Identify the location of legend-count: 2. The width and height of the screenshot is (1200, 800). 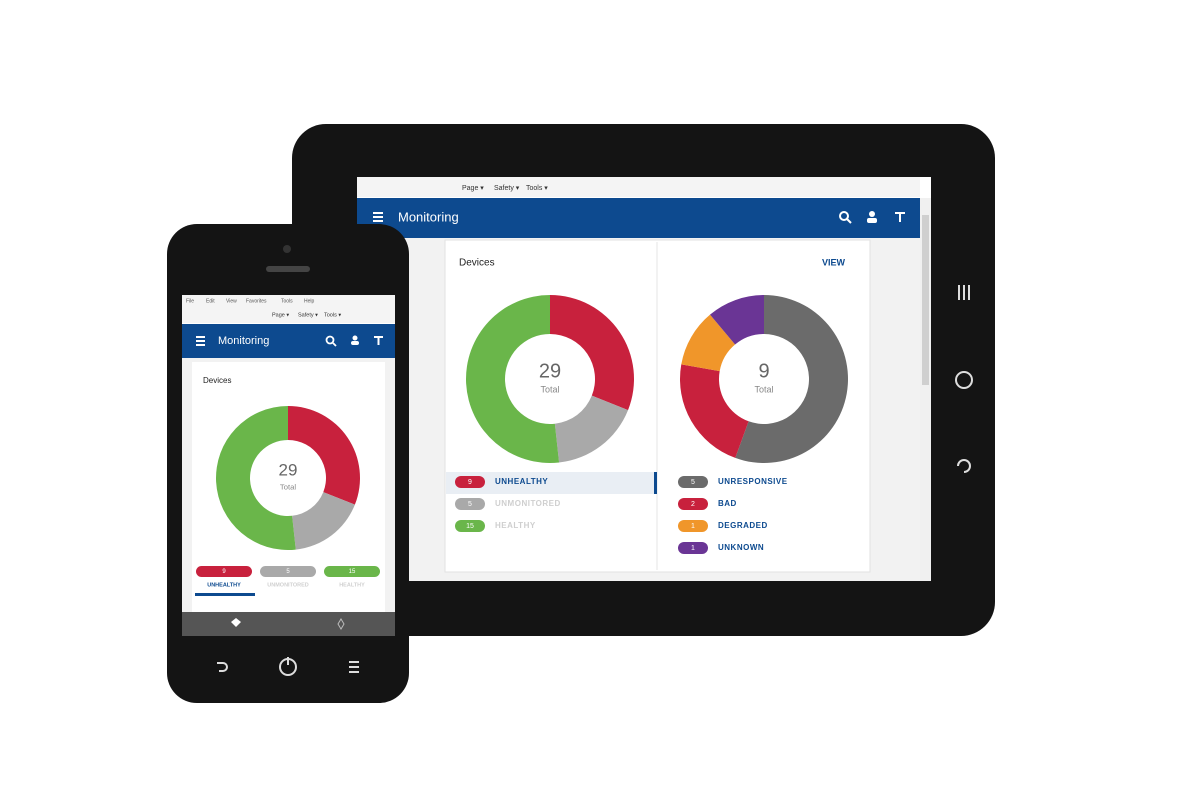
(693, 504).